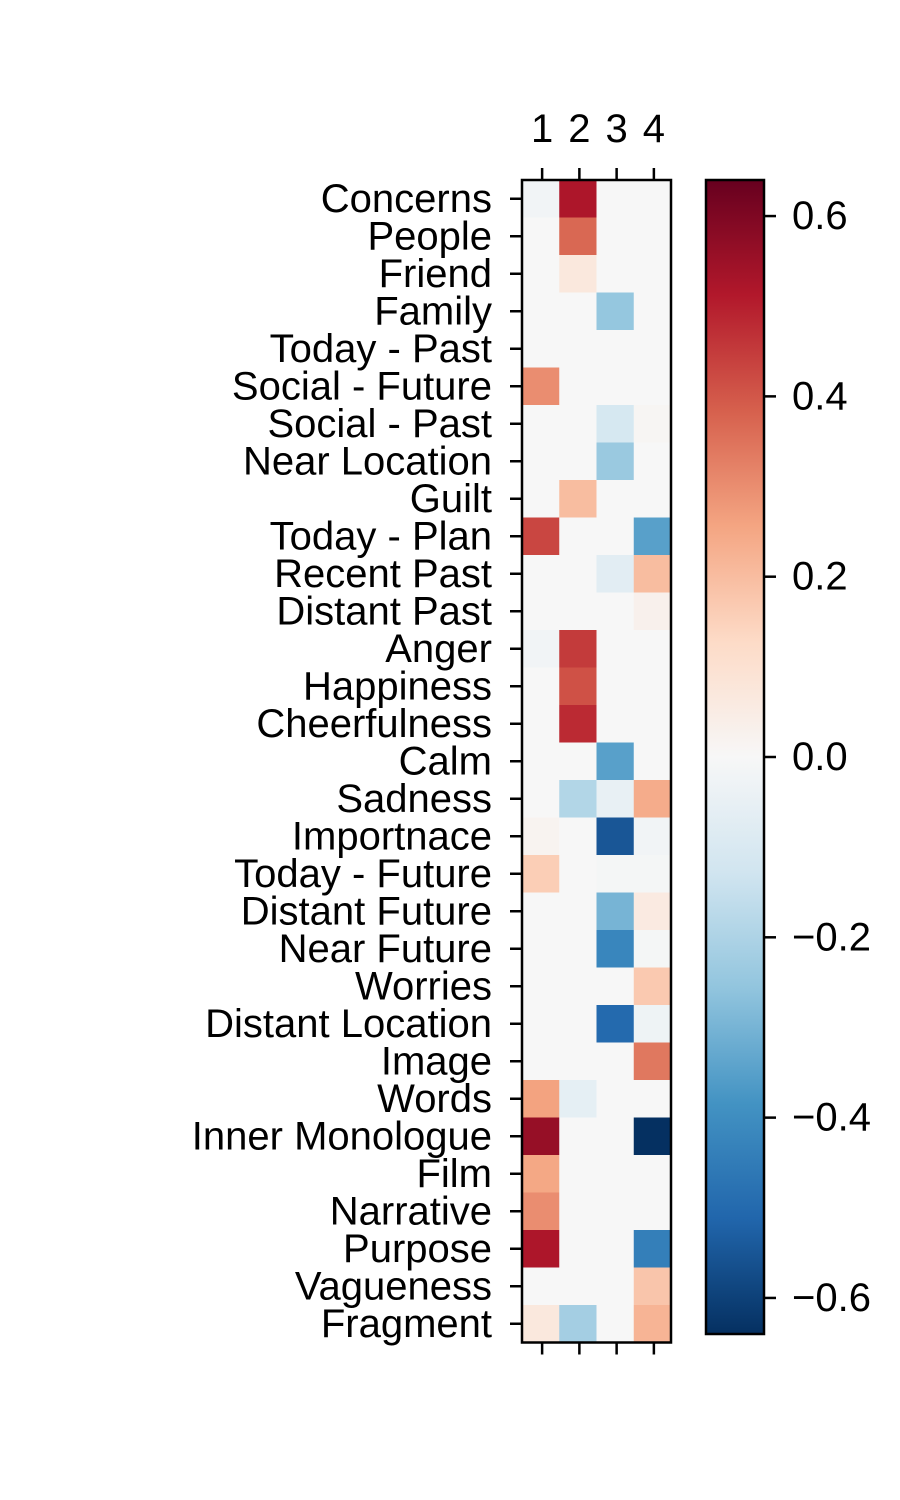 The width and height of the screenshot is (900, 1500). I want to click on row-label: Family, so click(433, 311).